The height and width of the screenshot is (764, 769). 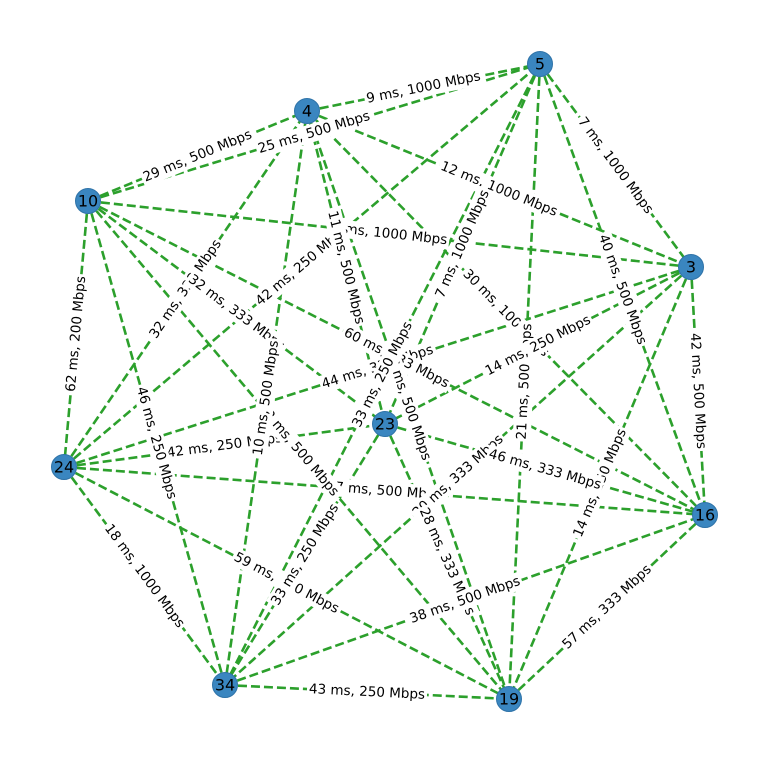 I want to click on node-label: 19, so click(x=509, y=699).